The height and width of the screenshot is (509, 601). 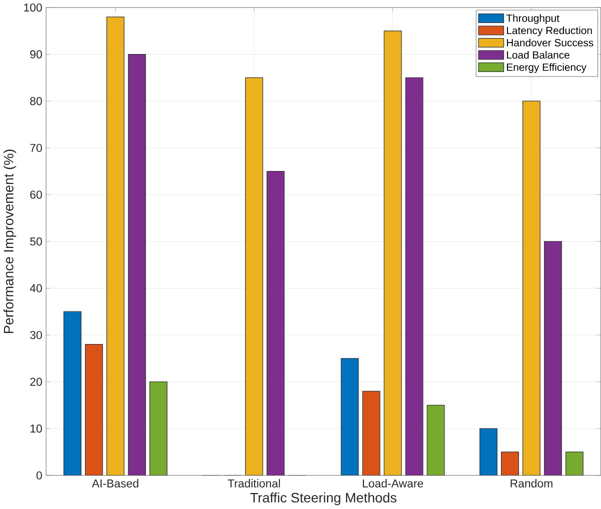 What do you see at coordinates (36, 242) in the screenshot?
I see `y-tick-label: 50` at bounding box center [36, 242].